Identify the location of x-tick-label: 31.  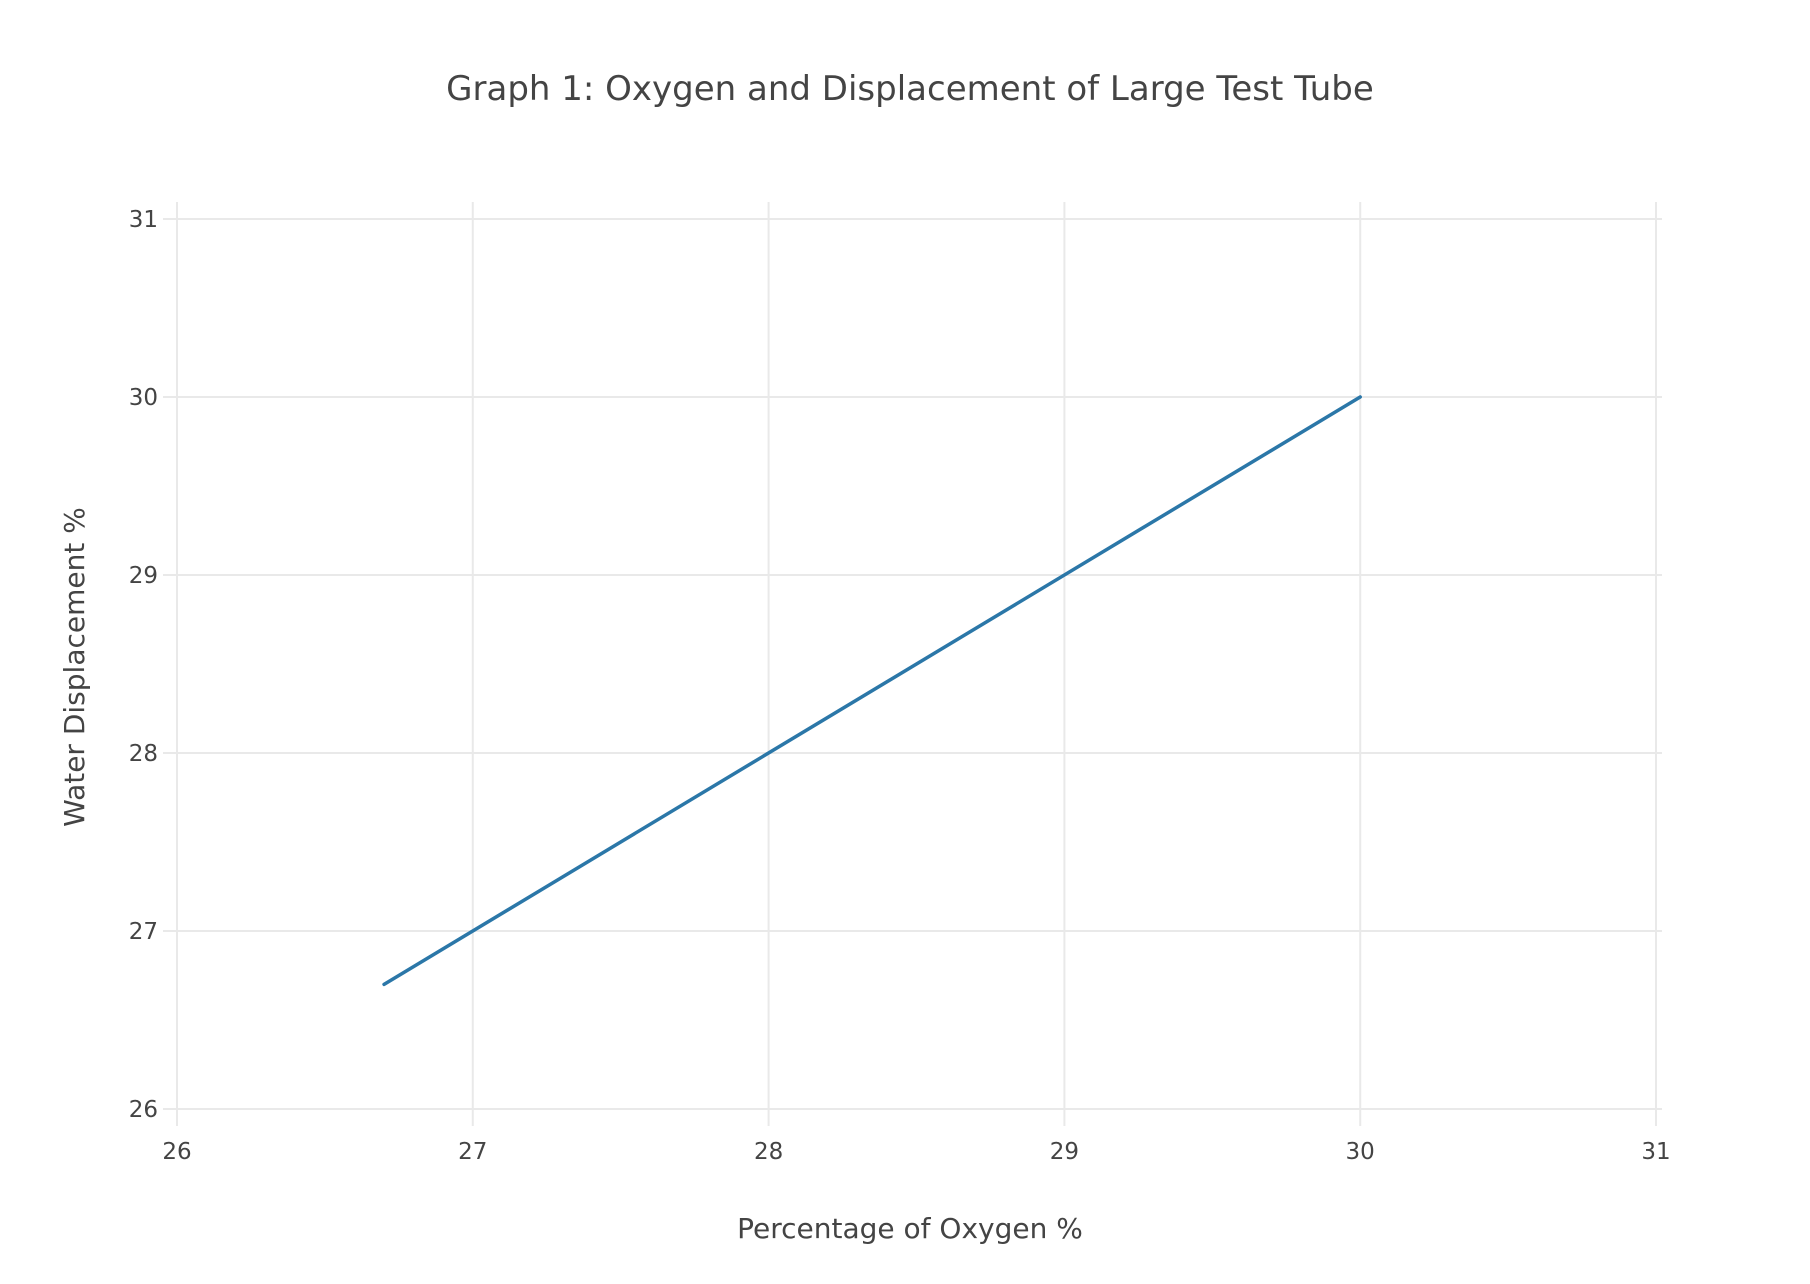
(1655, 1152).